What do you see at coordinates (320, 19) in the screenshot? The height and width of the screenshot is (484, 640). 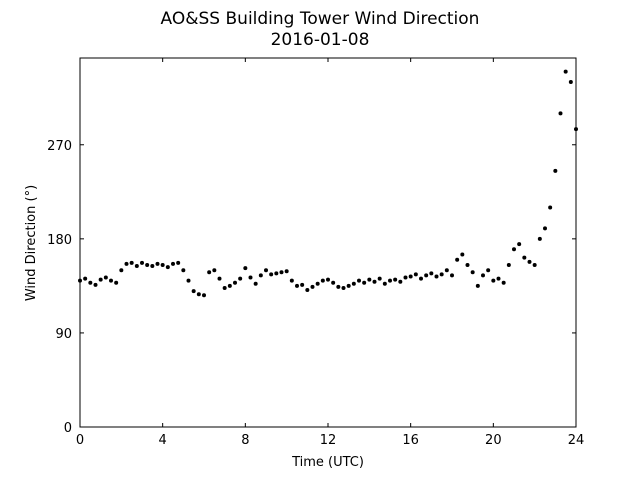 I see `chart-title: AO&SS Building Tower Wind Direction` at bounding box center [320, 19].